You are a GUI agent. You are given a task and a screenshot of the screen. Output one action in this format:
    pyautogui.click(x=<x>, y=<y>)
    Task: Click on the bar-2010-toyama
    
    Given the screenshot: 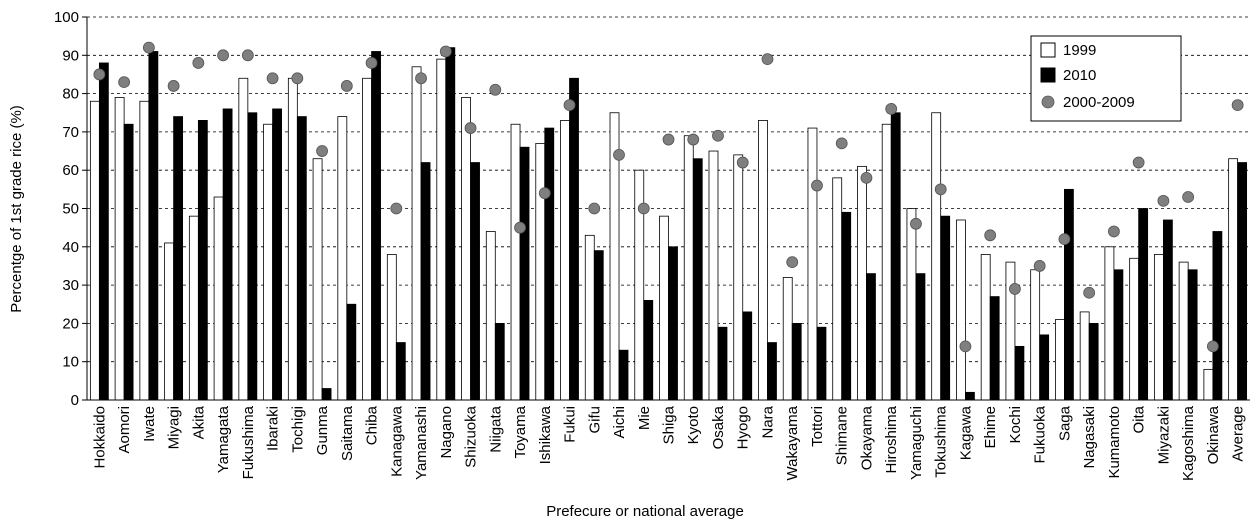 What is the action you would take?
    pyautogui.click(x=524, y=273)
    